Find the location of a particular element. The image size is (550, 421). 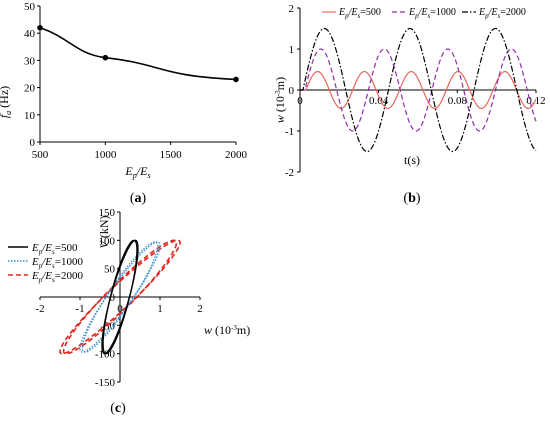

panel-b-ytick-label: 0 is located at coordinates (292, 91).